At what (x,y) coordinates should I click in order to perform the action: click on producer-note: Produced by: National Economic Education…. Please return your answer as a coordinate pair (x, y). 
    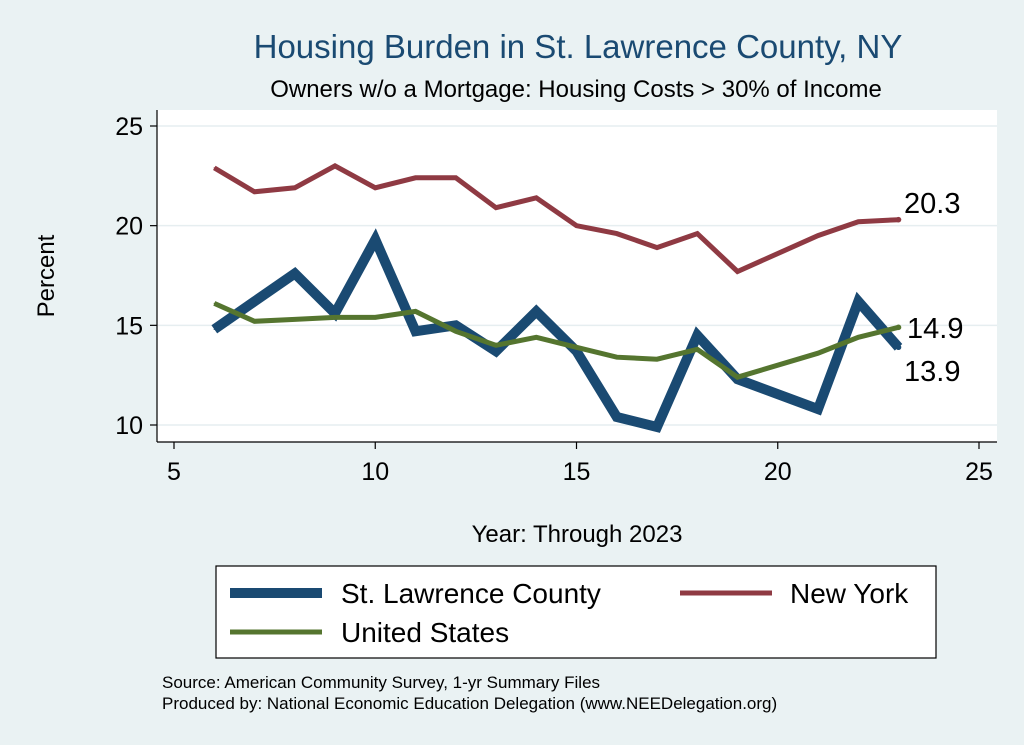
    Looking at the image, I should click on (469, 703).